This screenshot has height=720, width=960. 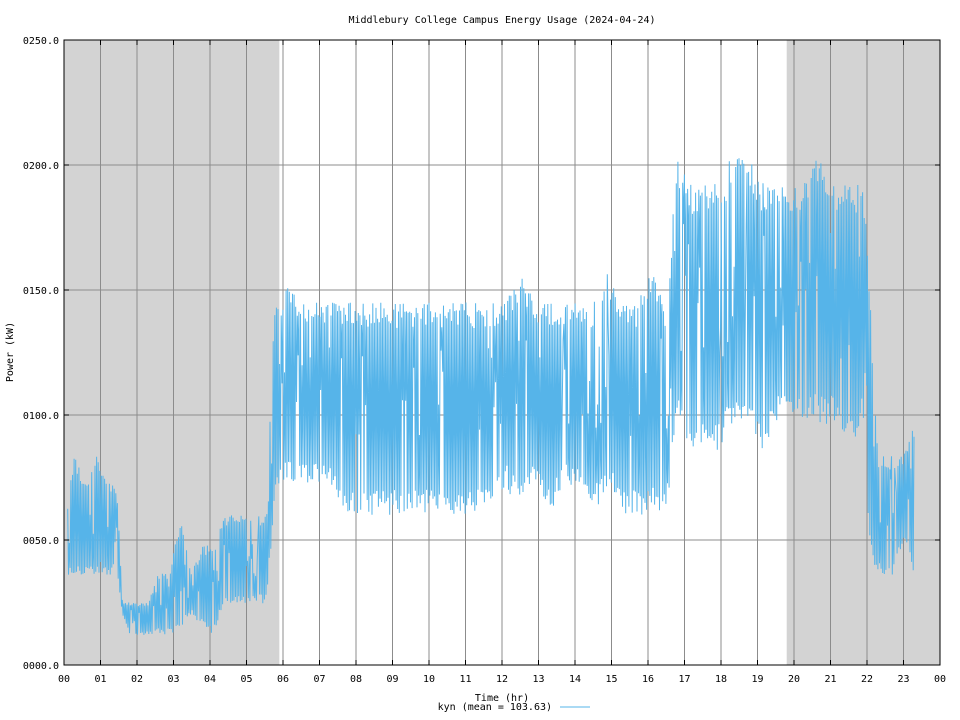 What do you see at coordinates (495, 707) in the screenshot?
I see `legend-label: kyn (mean = 103.63)` at bounding box center [495, 707].